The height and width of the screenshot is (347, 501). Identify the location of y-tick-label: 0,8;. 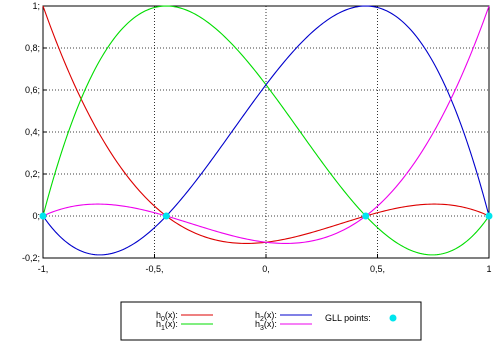
(32, 48).